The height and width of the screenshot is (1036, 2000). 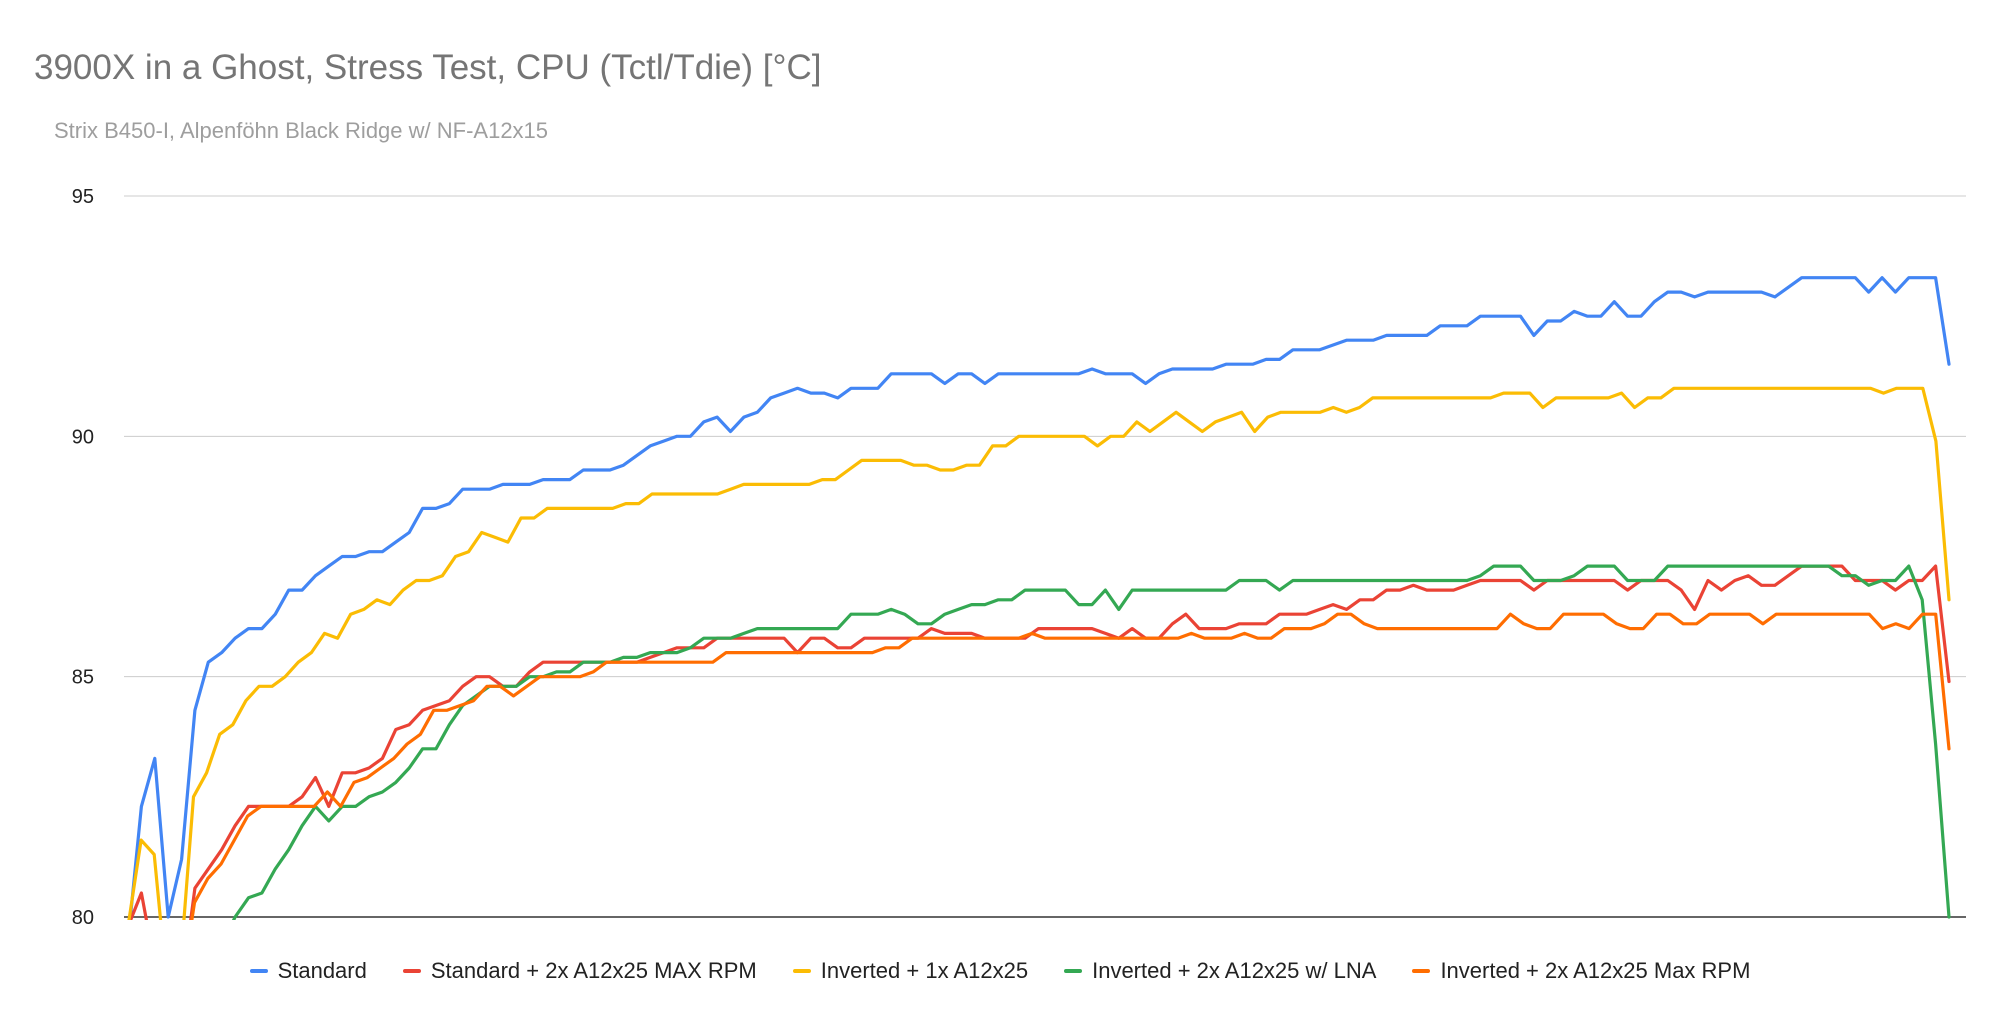 What do you see at coordinates (83, 678) in the screenshot?
I see `y-tick-label: 85` at bounding box center [83, 678].